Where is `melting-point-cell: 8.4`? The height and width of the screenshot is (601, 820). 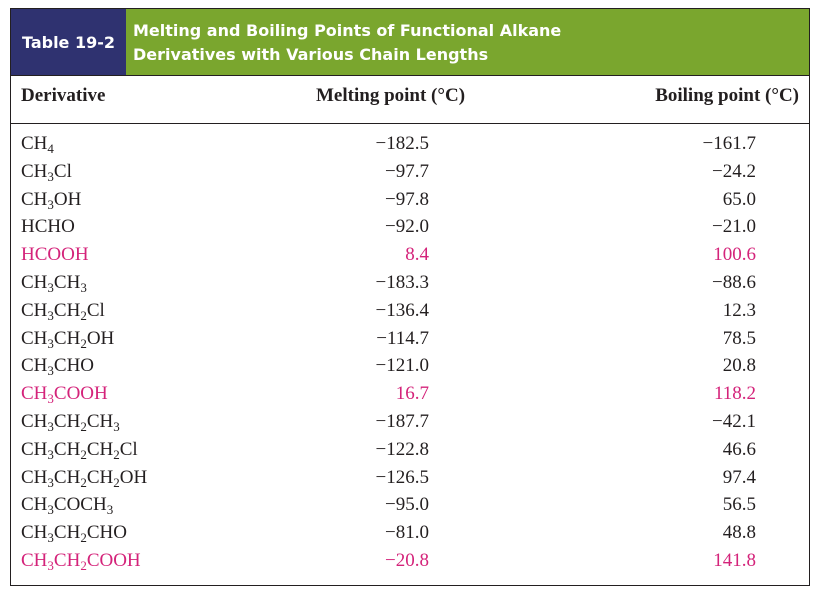 melting-point-cell: 8.4 is located at coordinates (417, 255).